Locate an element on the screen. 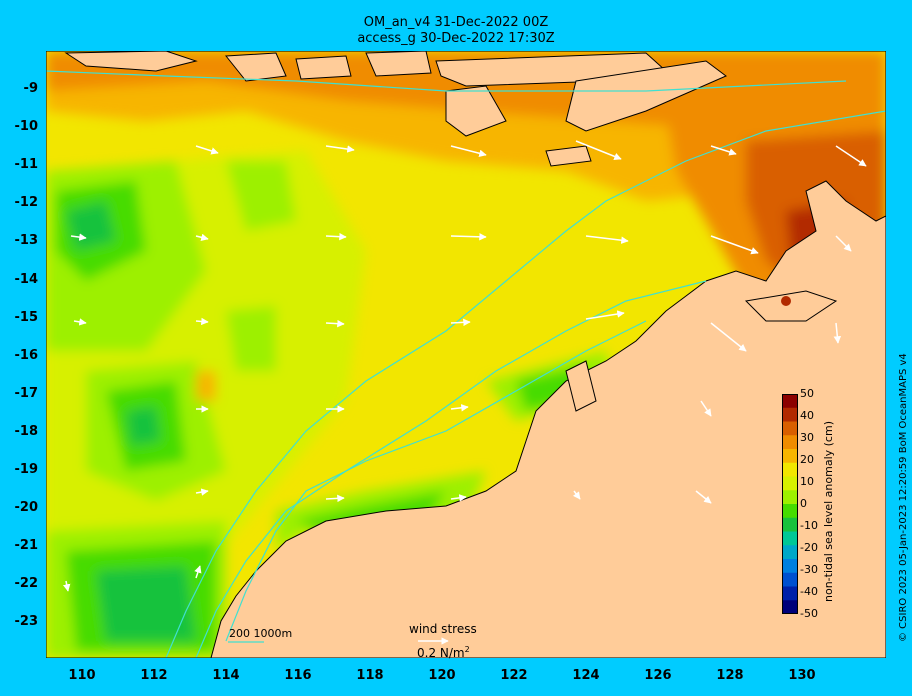  lat-label: -9 is located at coordinates (30, 88).